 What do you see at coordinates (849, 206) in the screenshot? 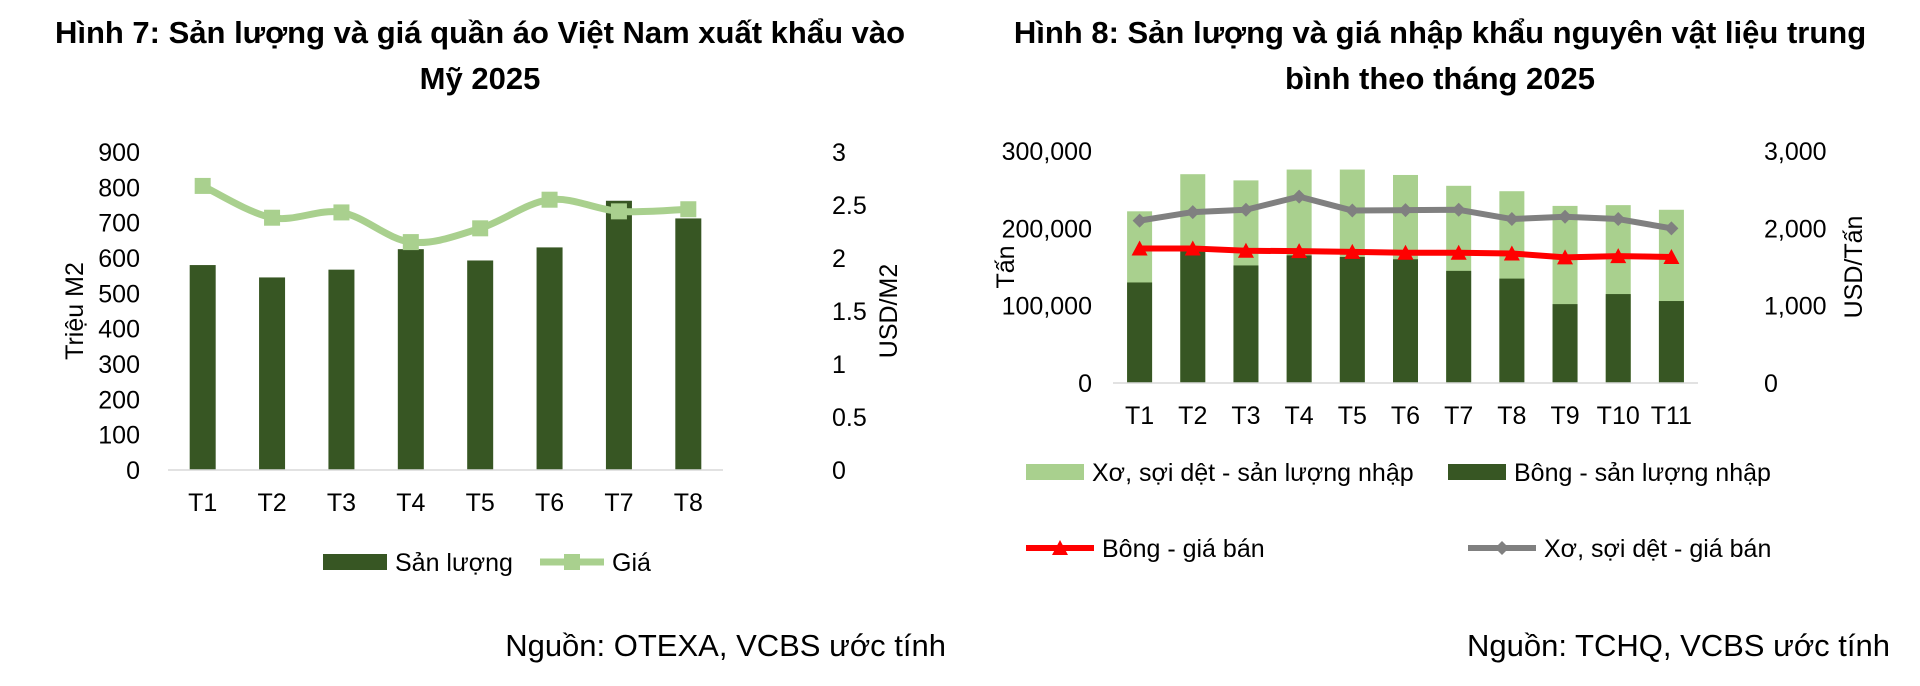
I see `y2-tick-label: 2.5` at bounding box center [849, 206].